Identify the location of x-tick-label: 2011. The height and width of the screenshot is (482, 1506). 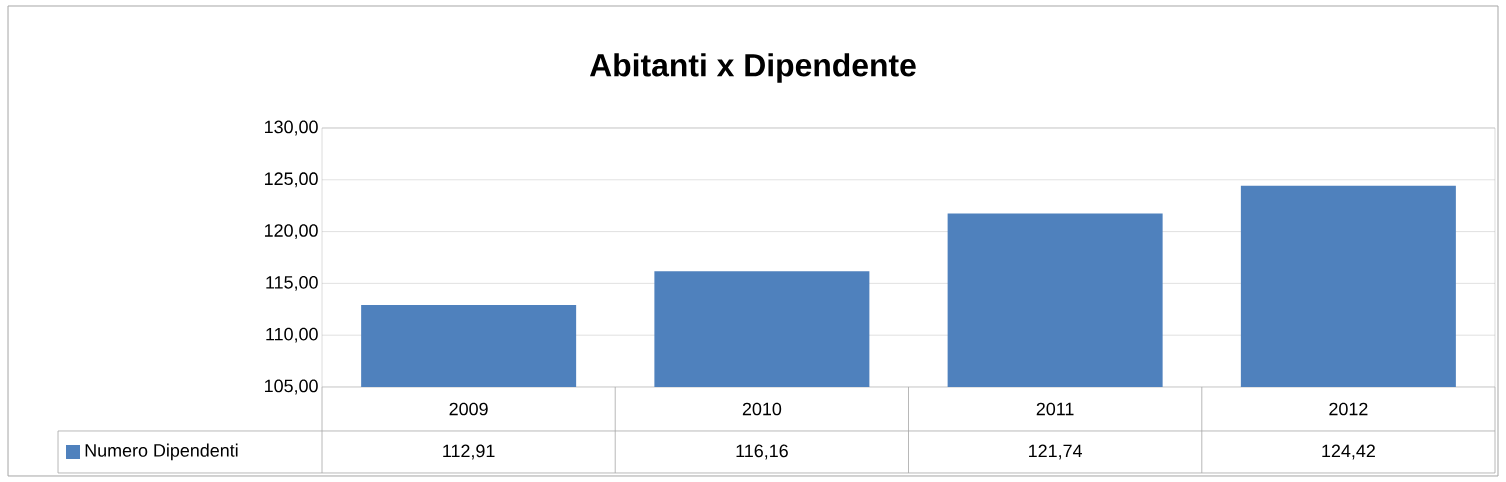
(1055, 409).